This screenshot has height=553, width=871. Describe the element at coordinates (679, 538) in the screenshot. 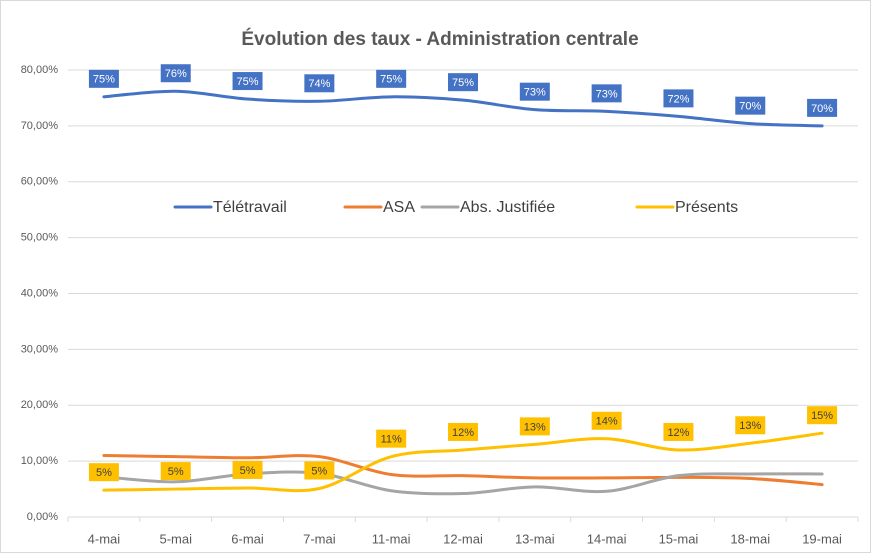

I see `x-tick-label: 15-mai` at that location.